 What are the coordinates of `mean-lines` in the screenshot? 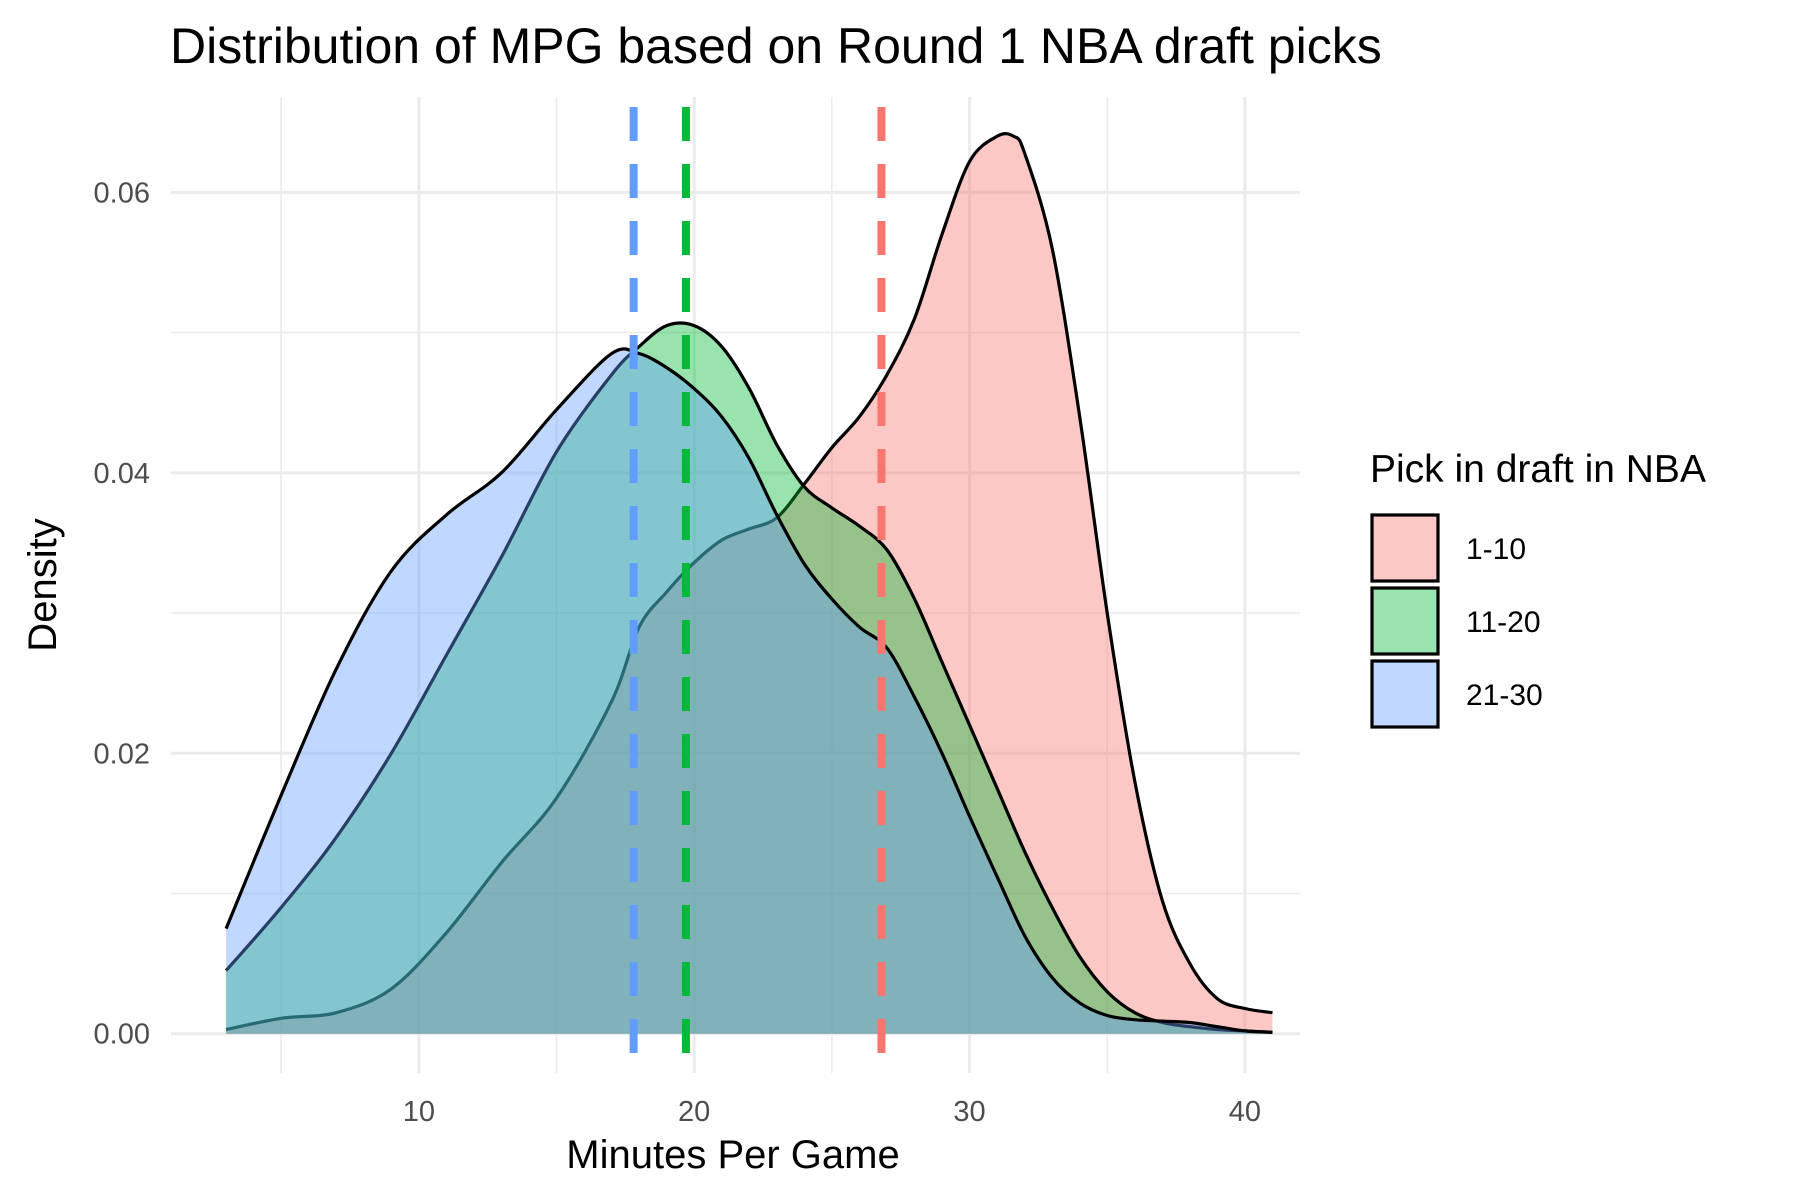 It's located at (757, 590).